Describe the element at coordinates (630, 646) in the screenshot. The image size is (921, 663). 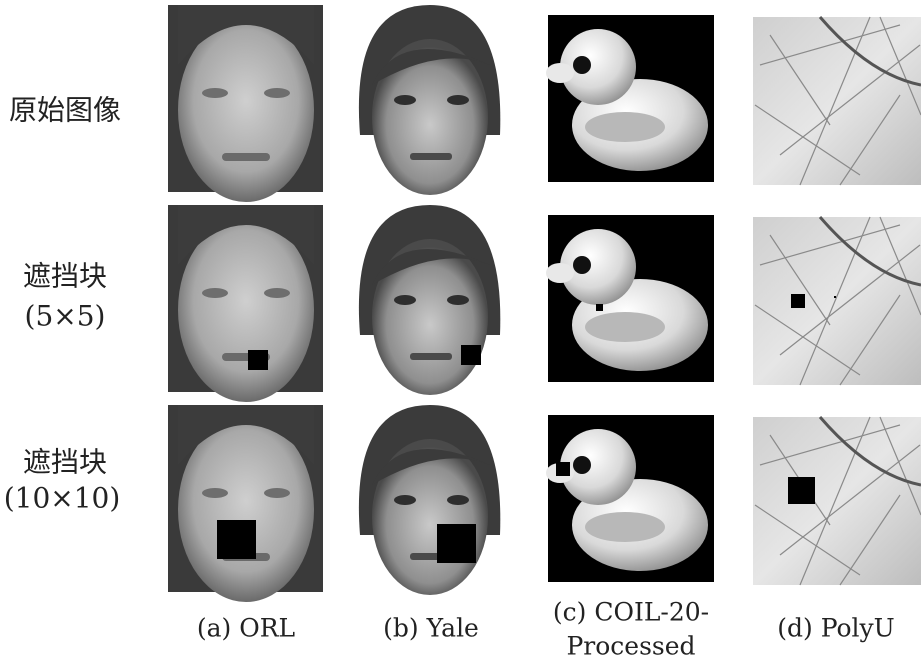
I see `column-caption: Processed` at that location.